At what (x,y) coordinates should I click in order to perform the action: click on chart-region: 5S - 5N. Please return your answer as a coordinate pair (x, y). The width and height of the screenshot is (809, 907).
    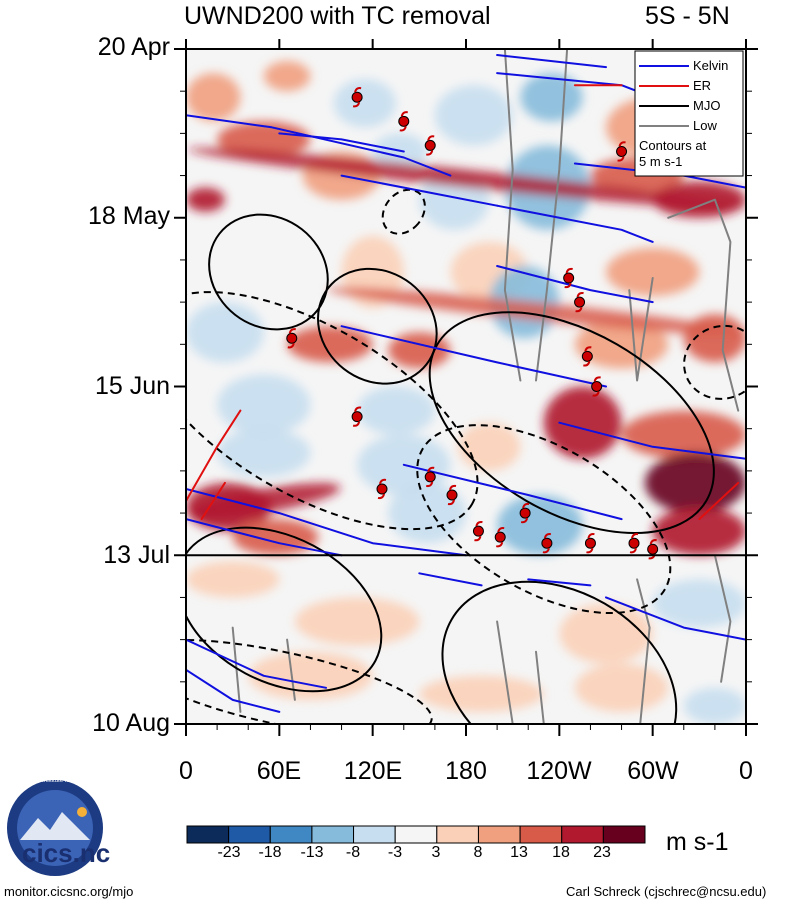
    Looking at the image, I should click on (687, 16).